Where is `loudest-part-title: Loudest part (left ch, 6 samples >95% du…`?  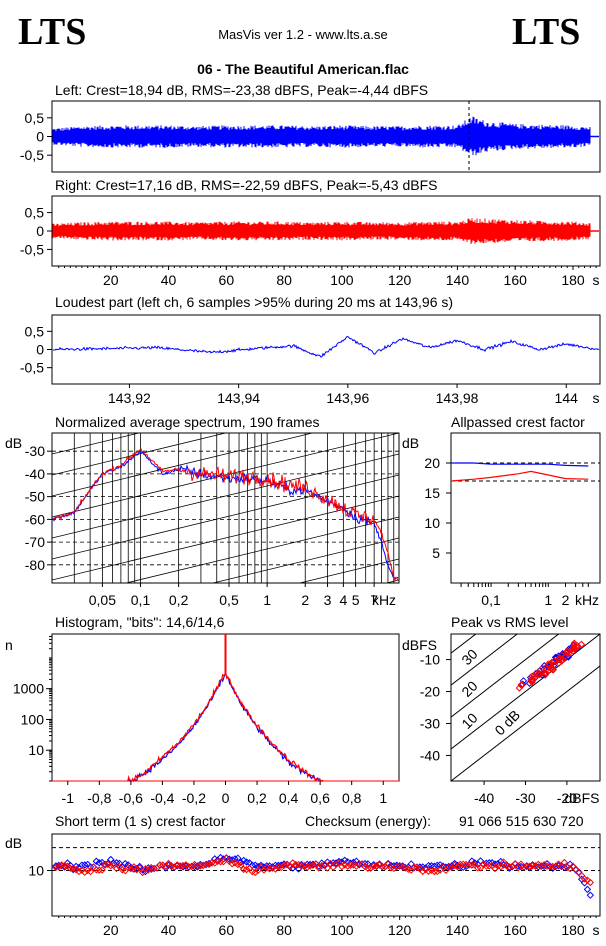
loudest-part-title: Loudest part (left ch, 6 samples >95% du… is located at coordinates (254, 302).